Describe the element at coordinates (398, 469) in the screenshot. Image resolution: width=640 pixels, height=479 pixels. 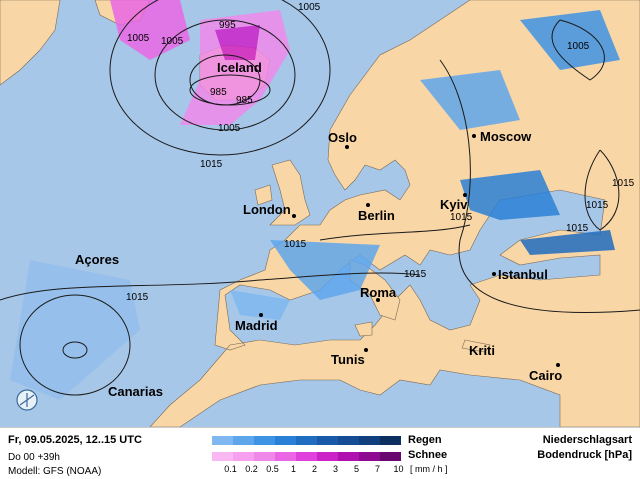
I see `scale-tick: 10` at that location.